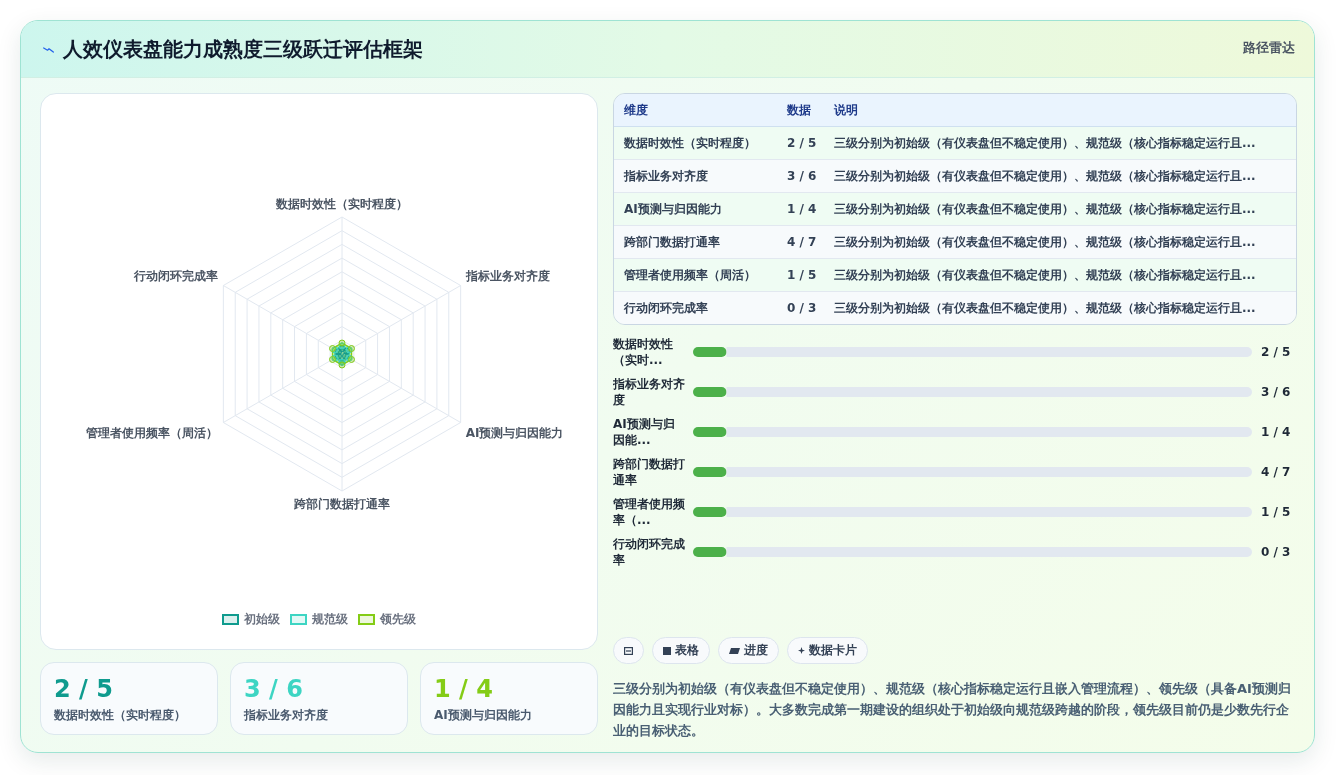 Image resolution: width=1336 pixels, height=775 pixels. What do you see at coordinates (690, 275) in the screenshot?
I see `category-label: 管理者使用频率（周活）` at bounding box center [690, 275].